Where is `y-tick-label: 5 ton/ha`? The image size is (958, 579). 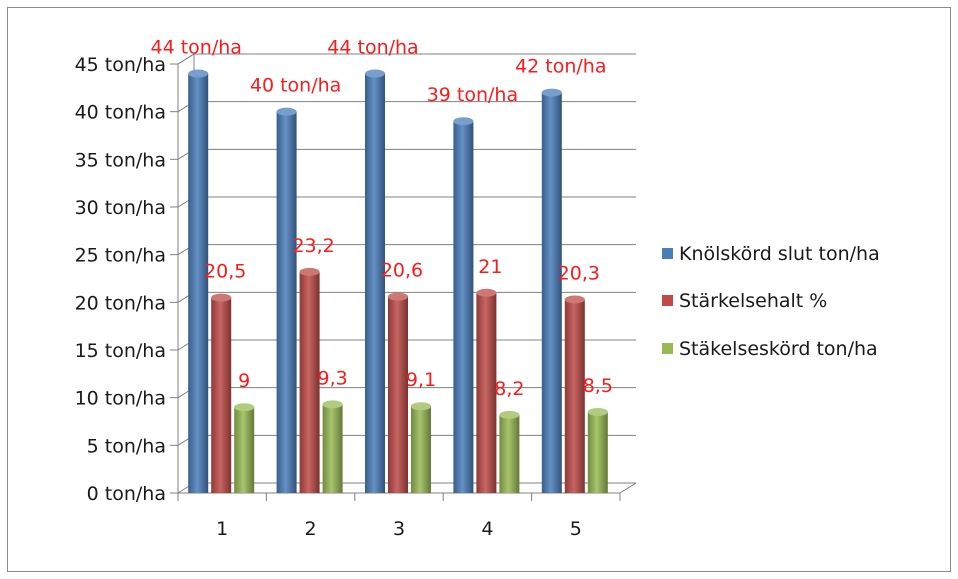 y-tick-label: 5 ton/ha is located at coordinates (126, 446).